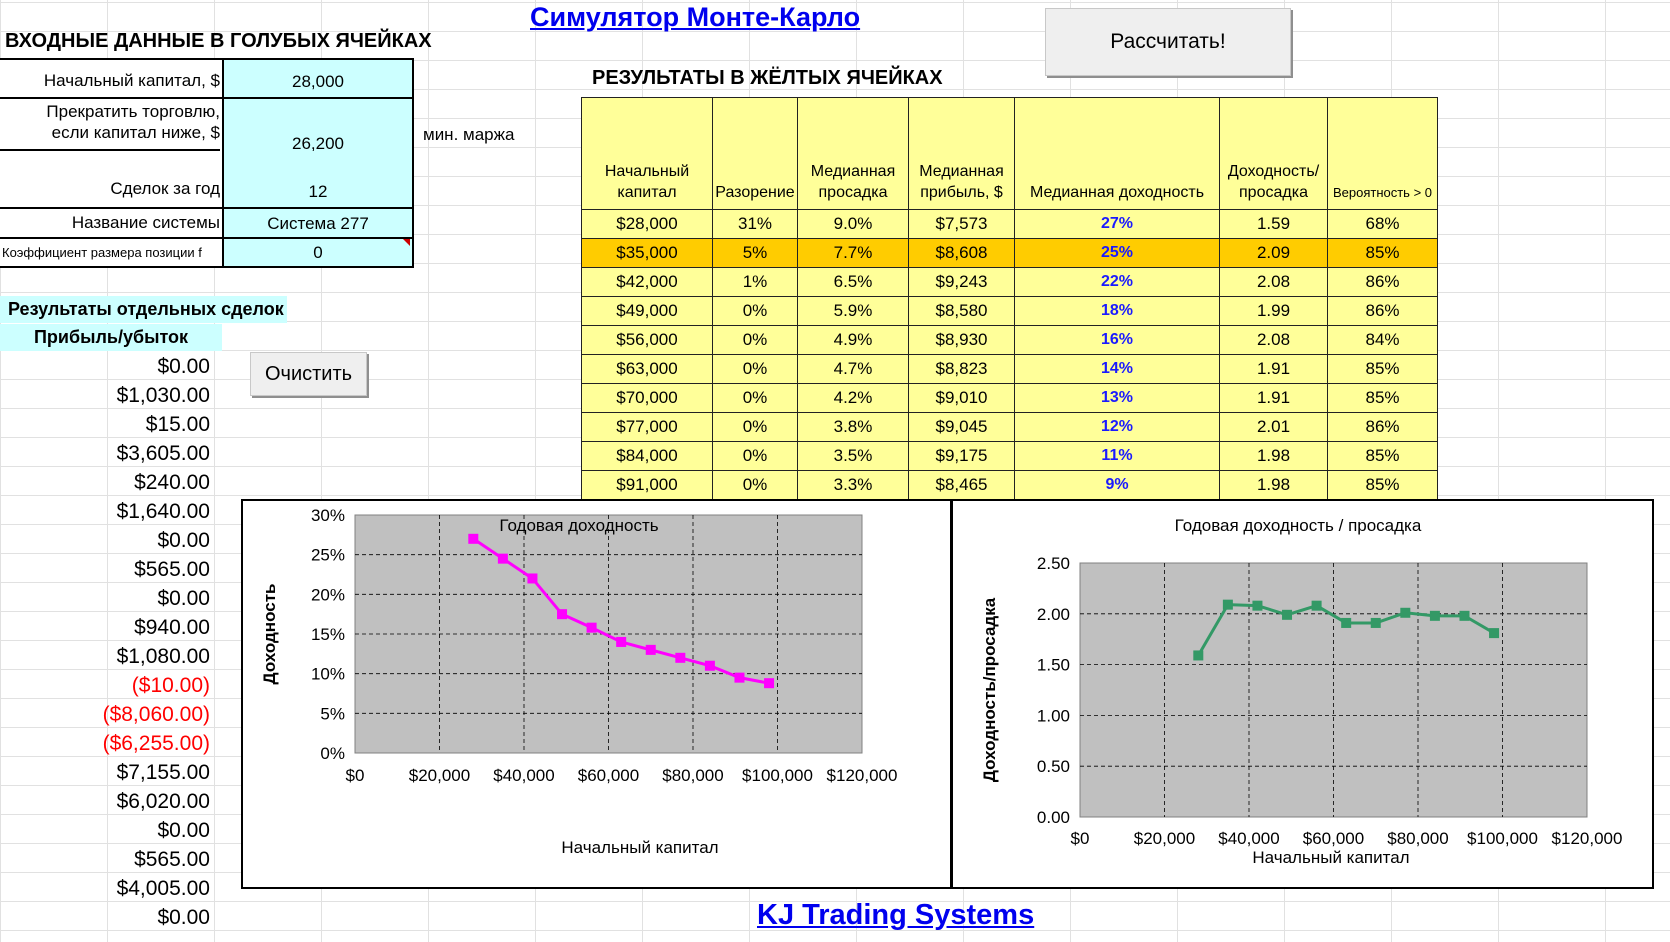 This screenshot has width=1670, height=942. I want to click on results-cell: $8,823, so click(961, 369).